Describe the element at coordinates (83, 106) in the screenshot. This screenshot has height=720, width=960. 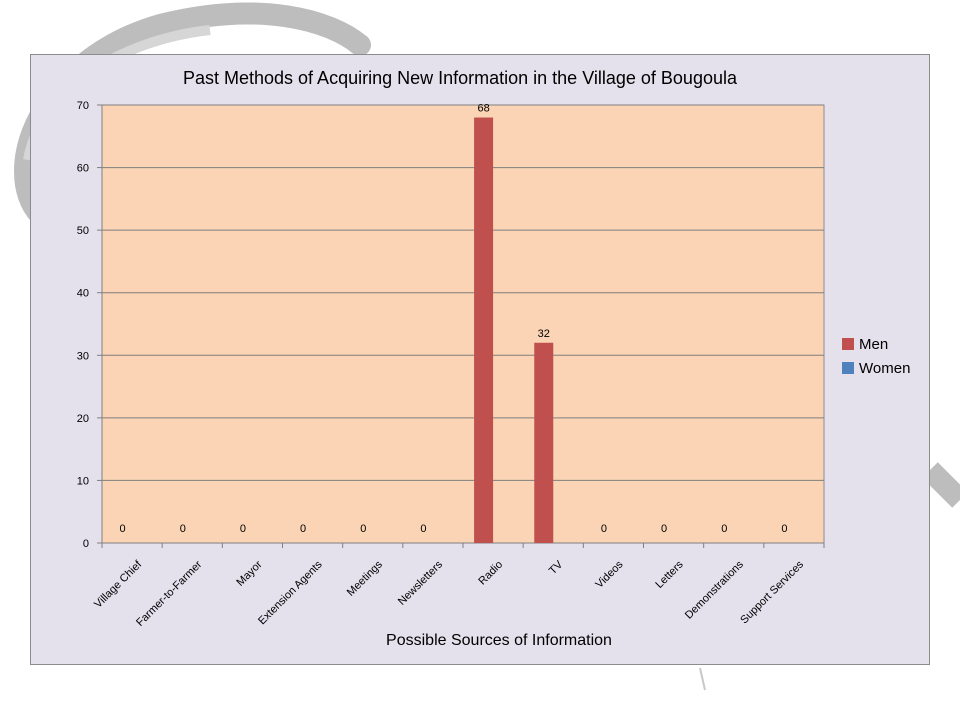
I see `y-tick-label: 70` at that location.